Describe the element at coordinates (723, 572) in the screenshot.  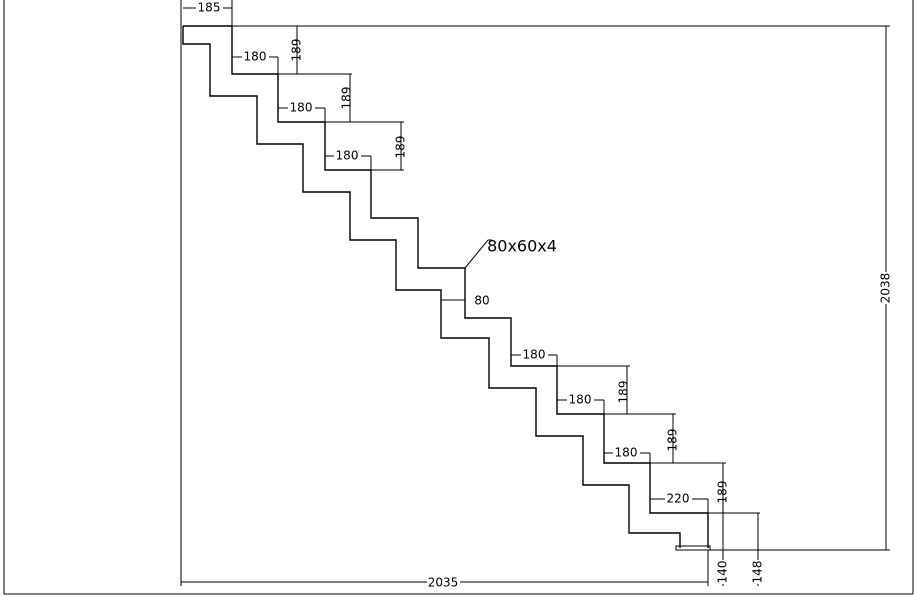
I see `dimension: 140` at that location.